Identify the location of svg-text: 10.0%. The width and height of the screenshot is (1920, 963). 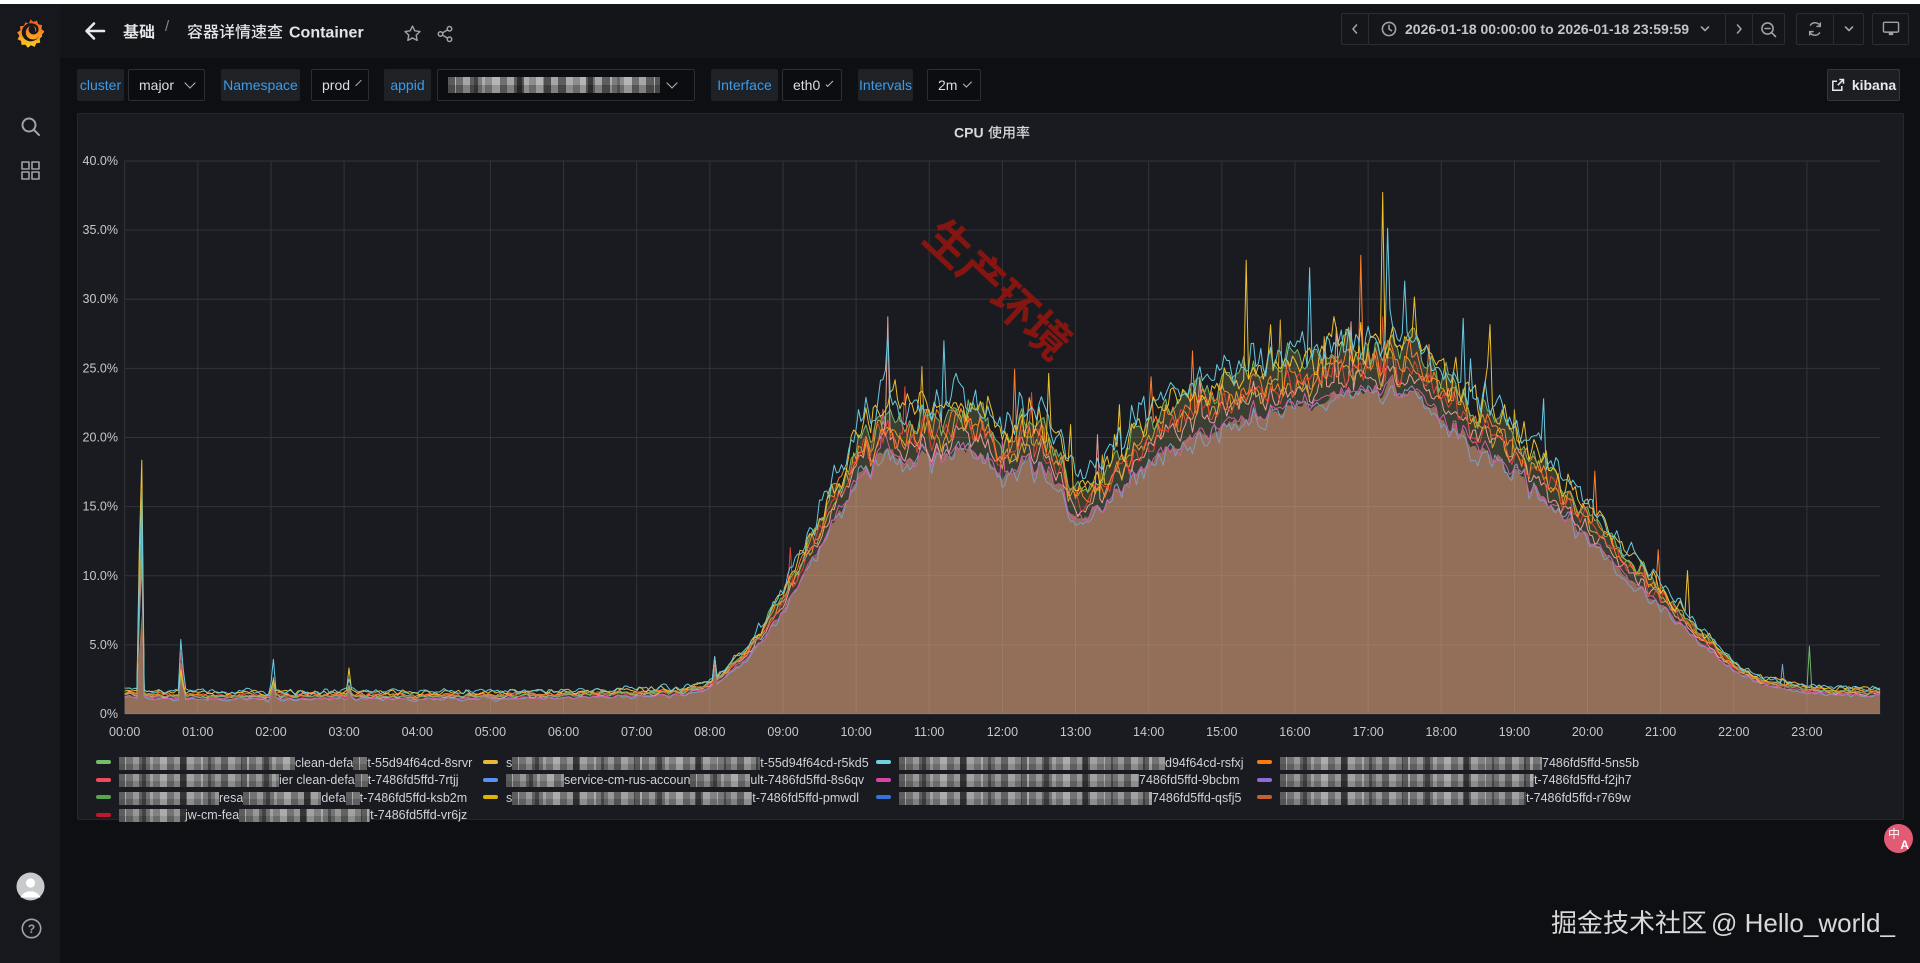
(100, 576).